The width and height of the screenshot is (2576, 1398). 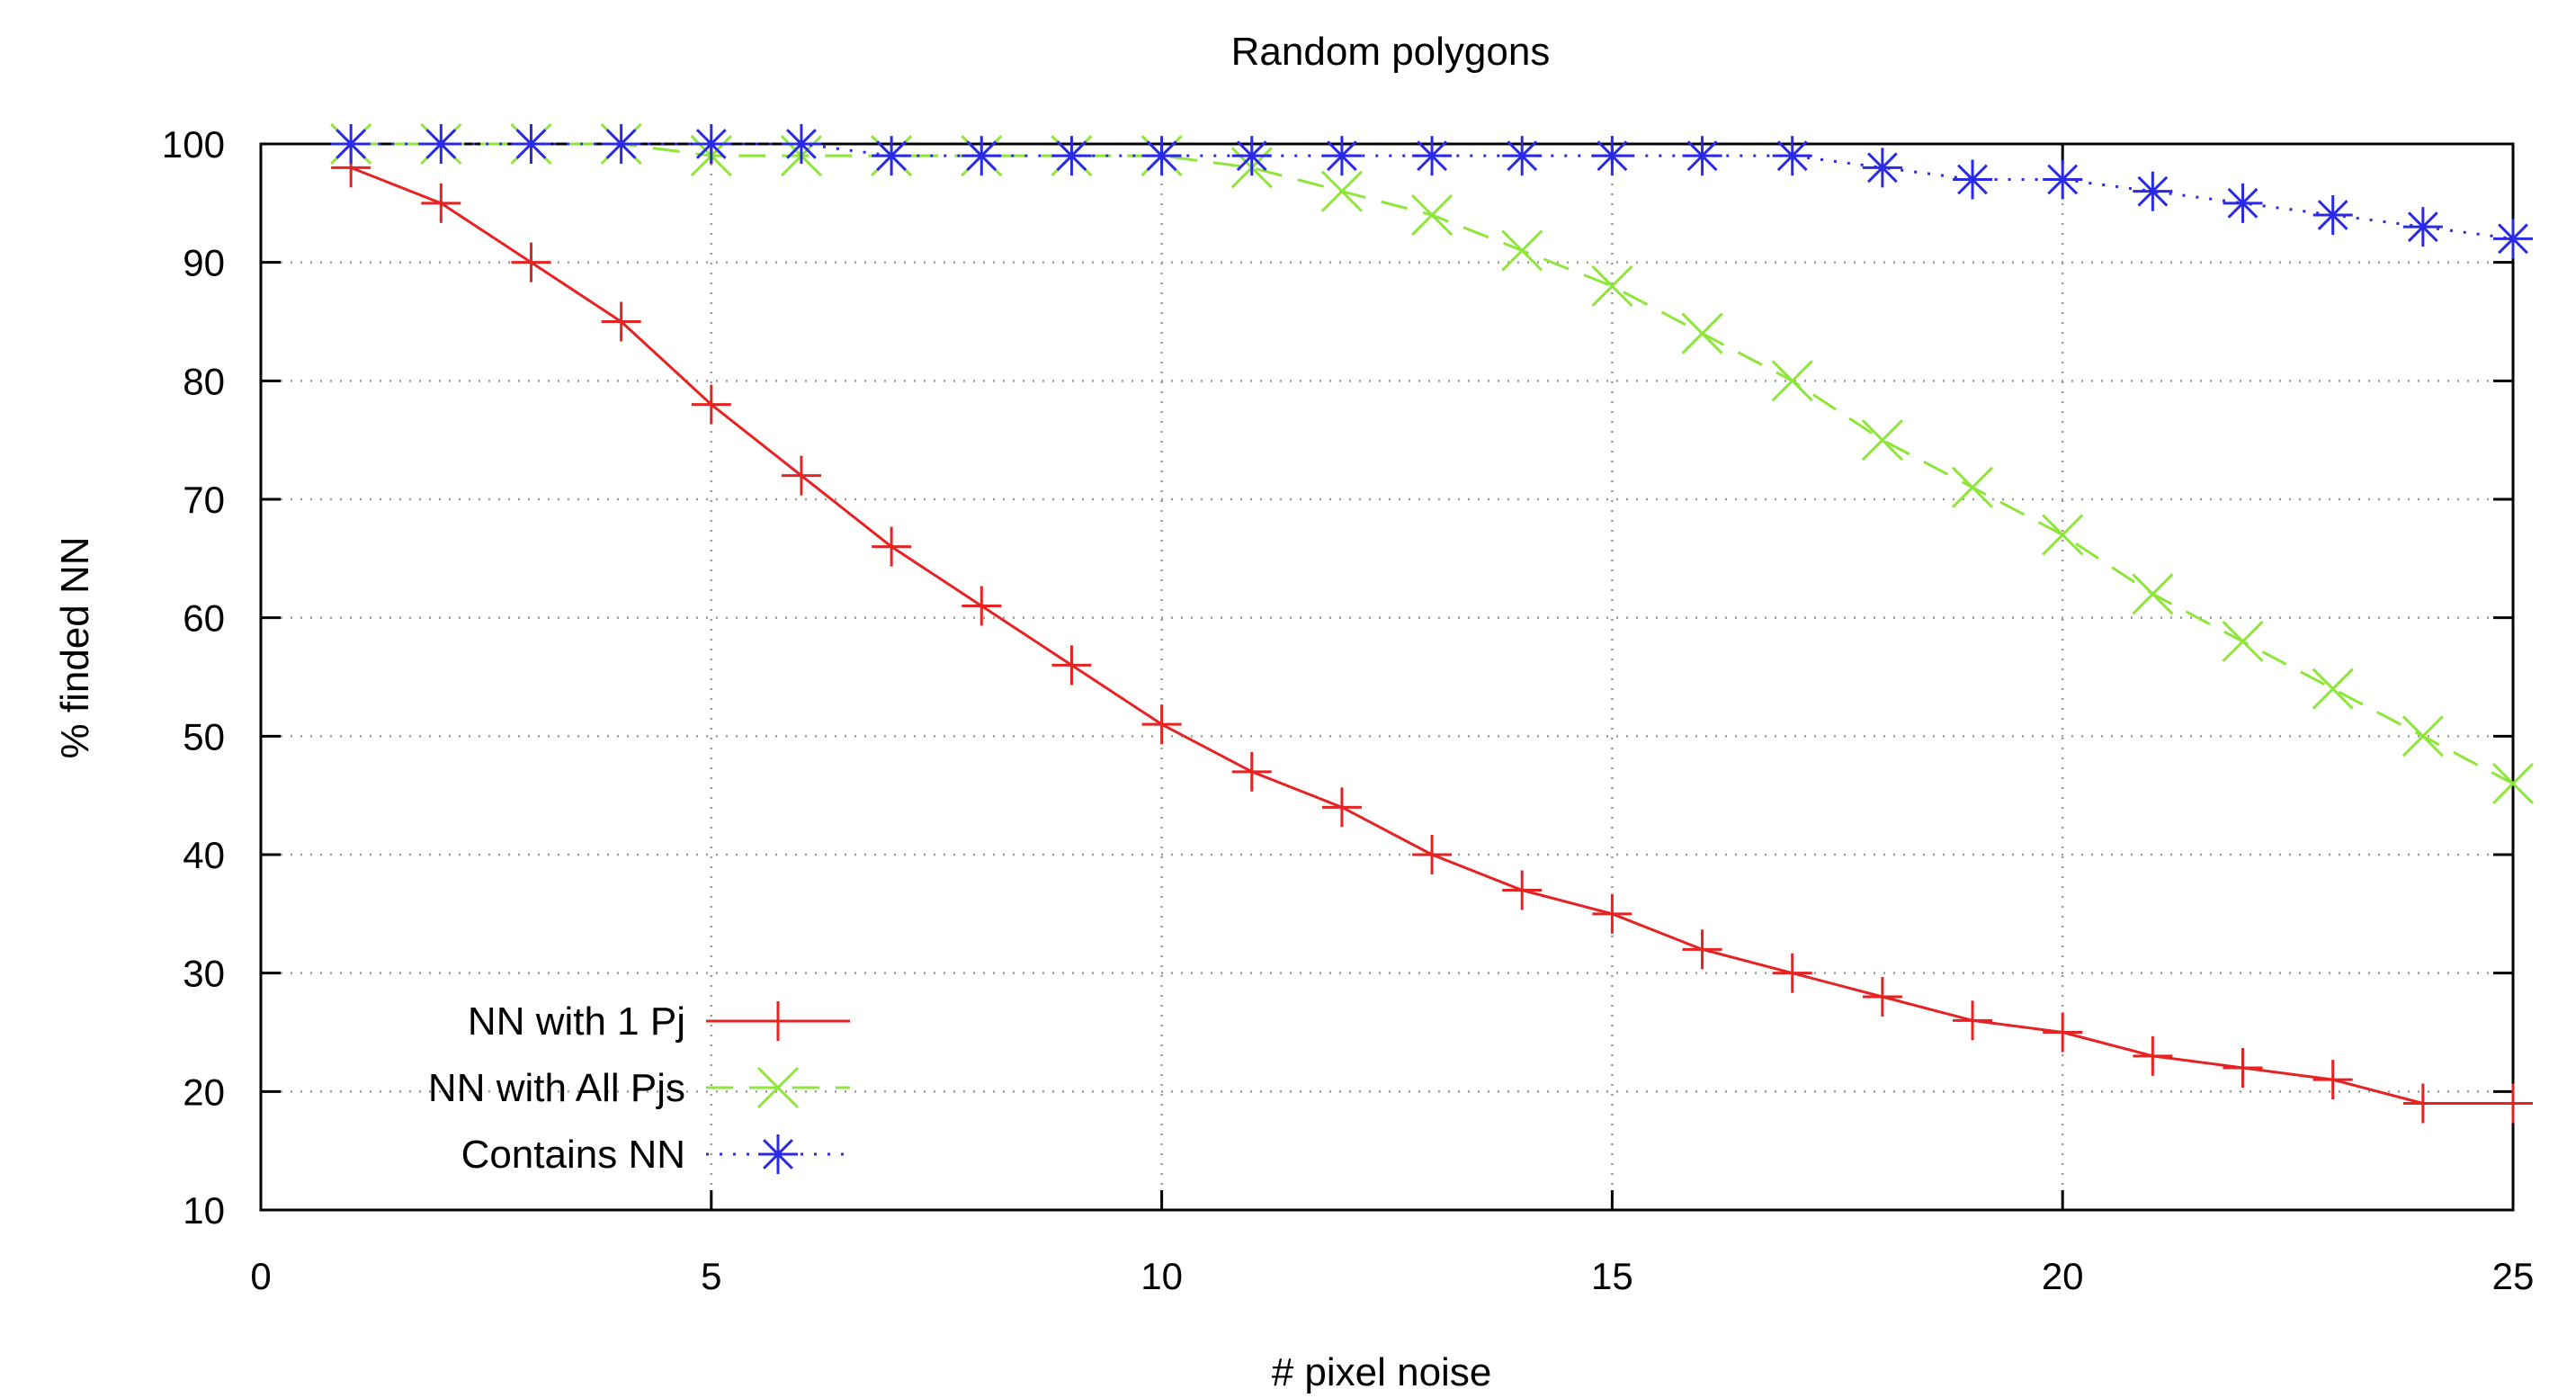 What do you see at coordinates (193, 144) in the screenshot?
I see `y-tick-label-100: 100` at bounding box center [193, 144].